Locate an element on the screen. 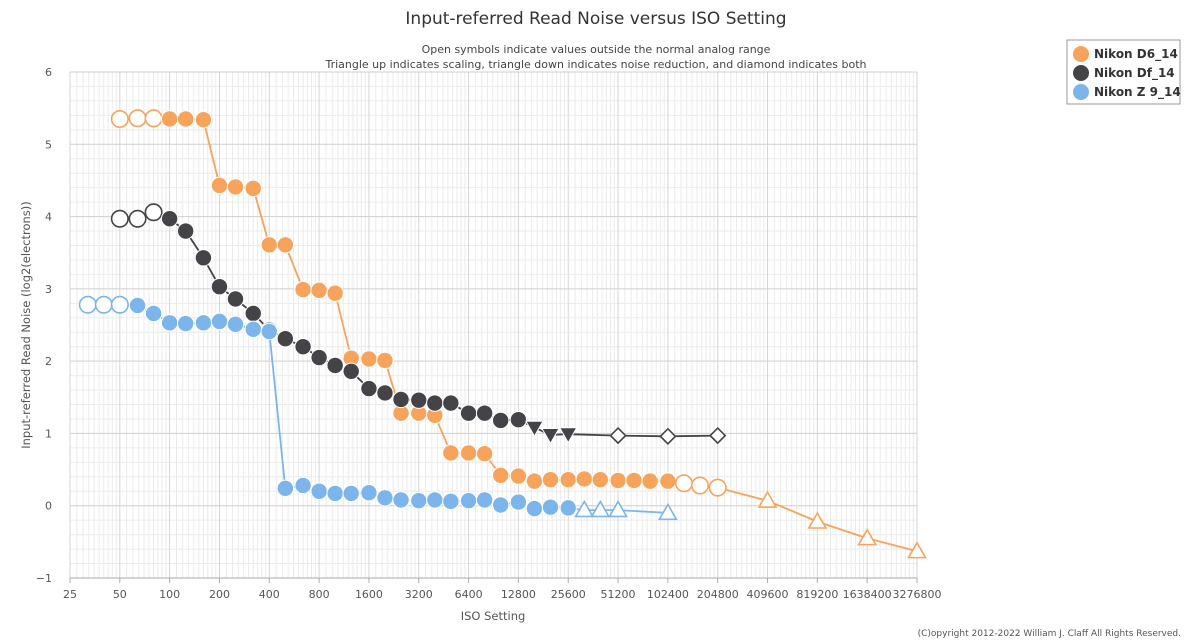 This screenshot has width=1191, height=642. x-tick-label: 100 is located at coordinates (169, 594).